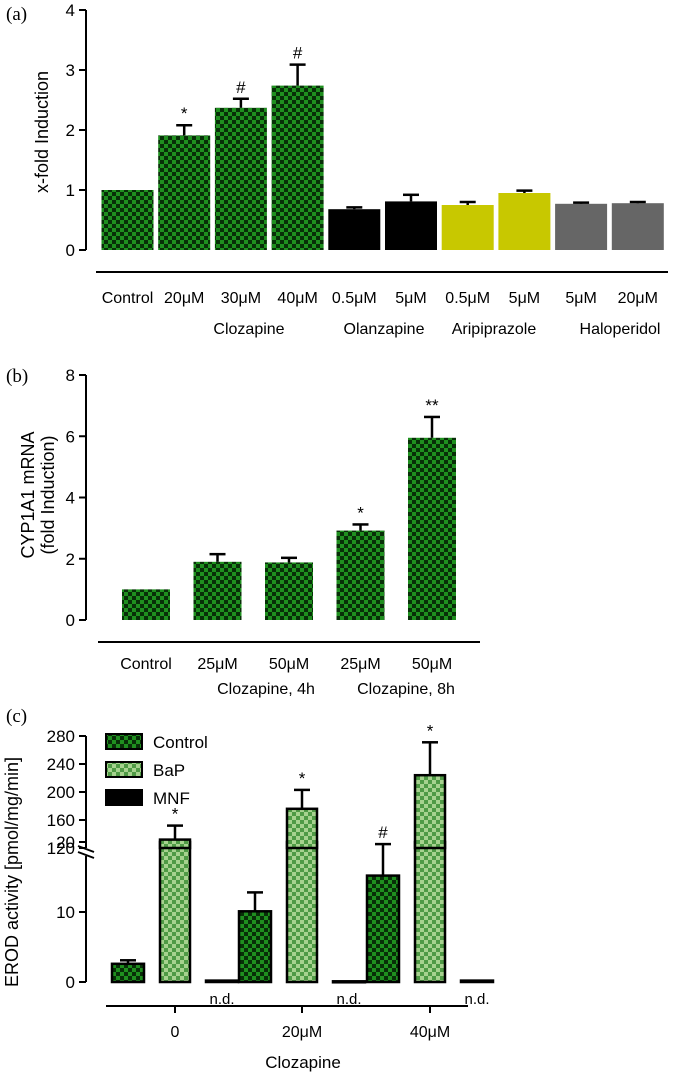 The image size is (680, 1076). What do you see at coordinates (360, 512) in the screenshot?
I see `panel-b-annotation: *` at bounding box center [360, 512].